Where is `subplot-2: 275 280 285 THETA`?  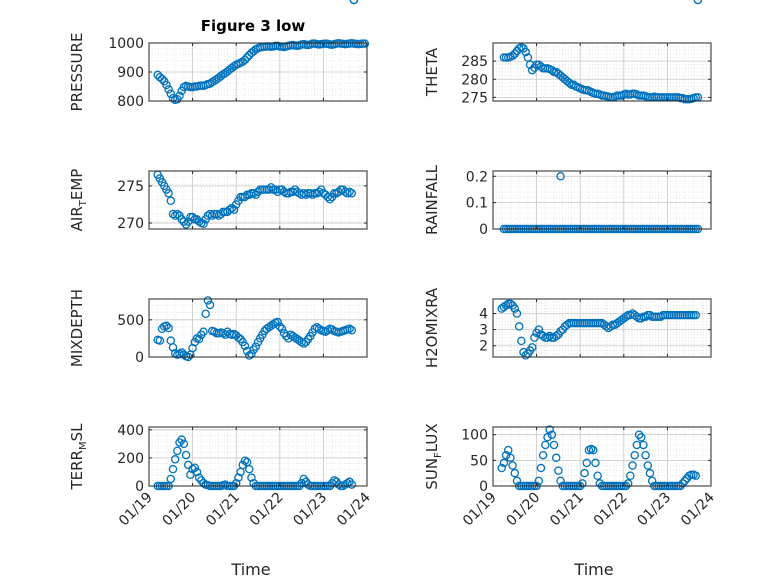
subplot-2: 275 280 285 THETA is located at coordinates (567, 74).